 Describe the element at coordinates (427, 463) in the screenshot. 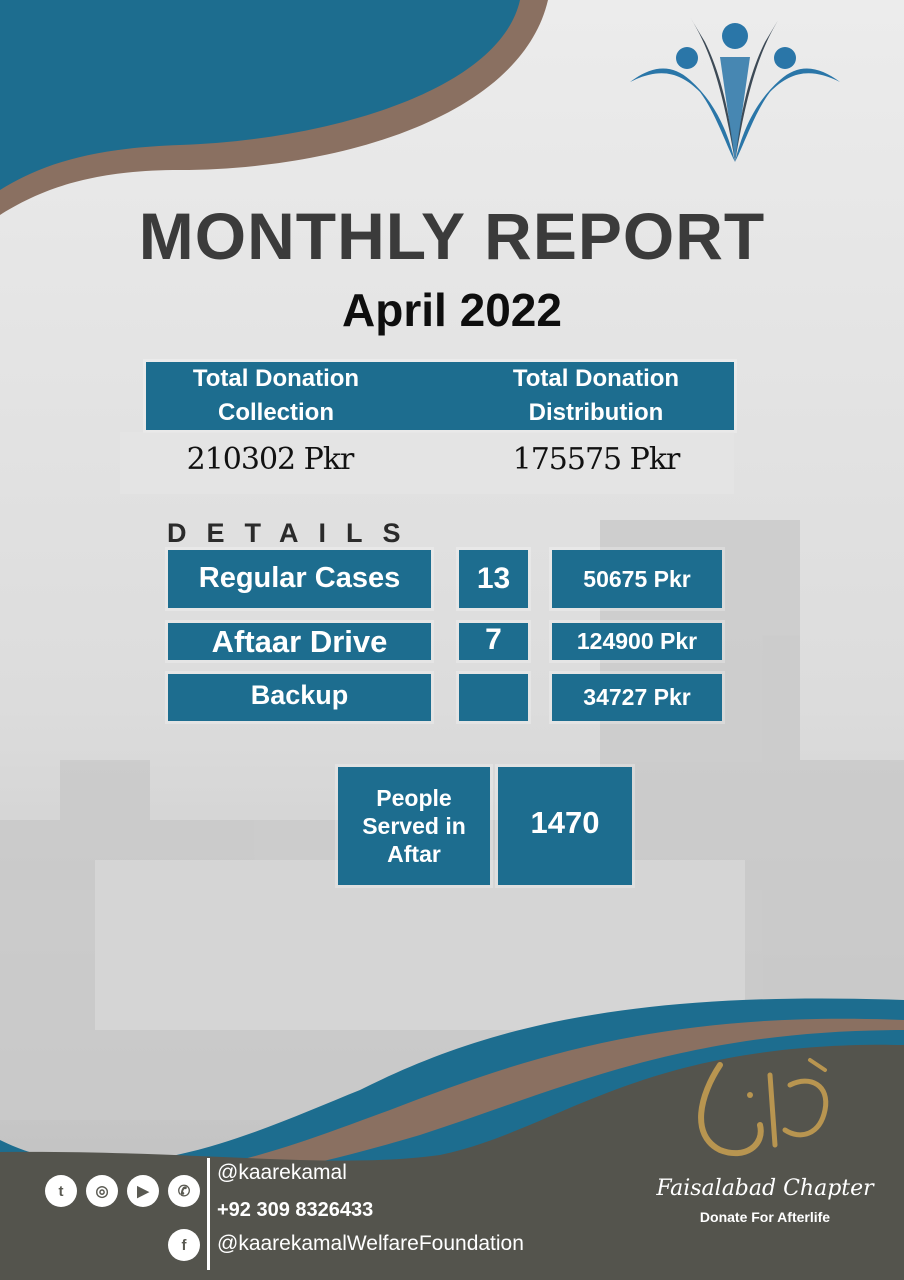

I see `summary-values-row` at that location.